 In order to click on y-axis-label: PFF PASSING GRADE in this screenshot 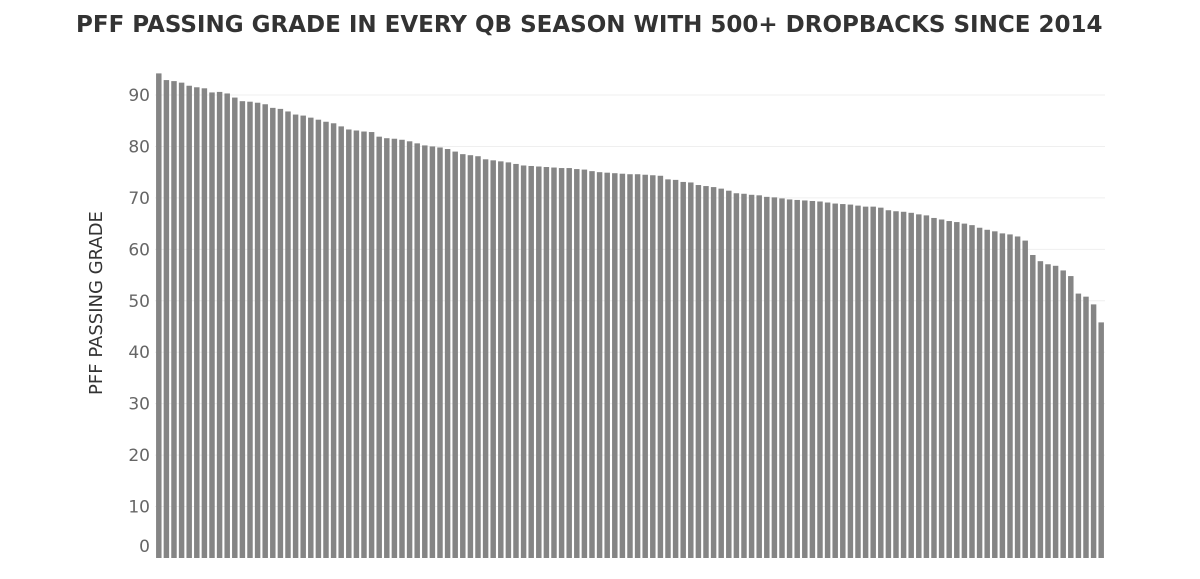, I will do `click(96, 303)`.